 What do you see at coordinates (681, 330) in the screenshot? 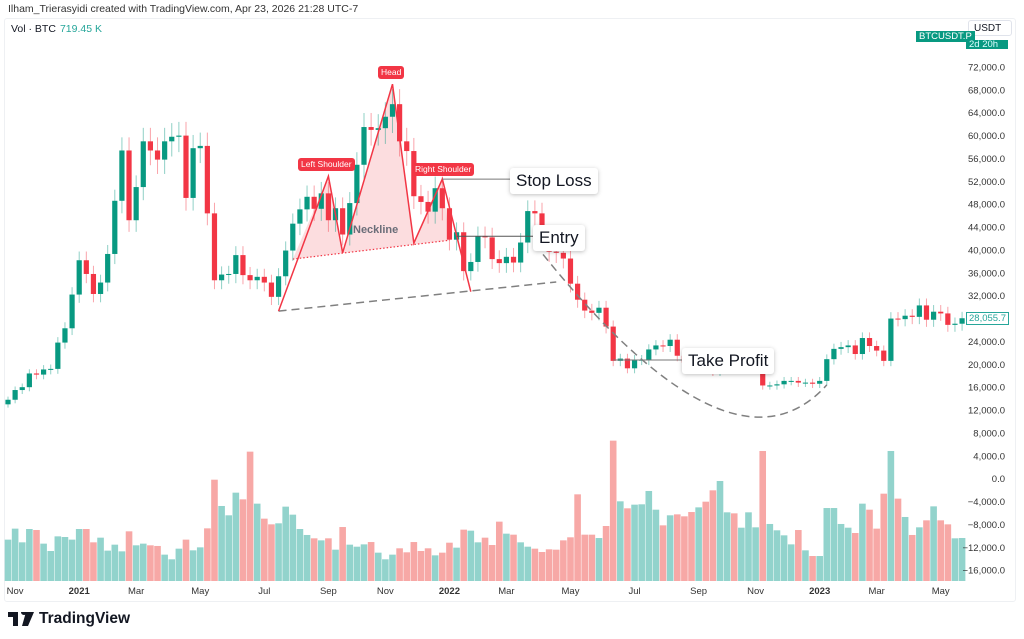
I see `target-arc` at bounding box center [681, 330].